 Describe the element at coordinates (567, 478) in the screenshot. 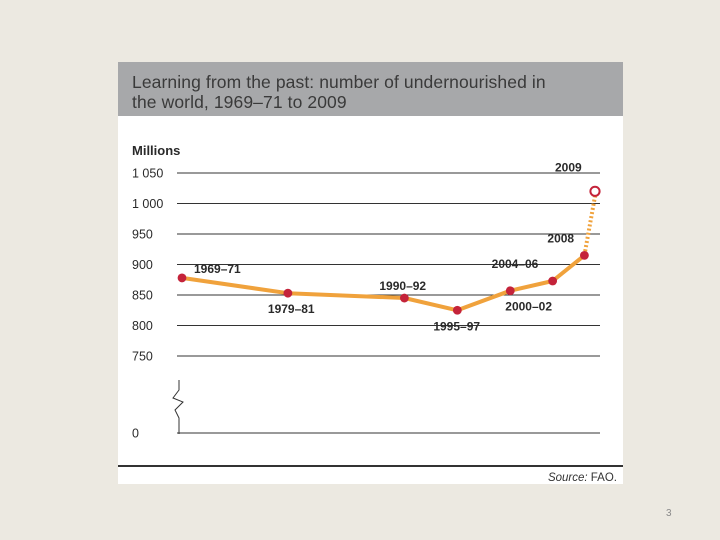

I see `source-prefix: Source:` at that location.